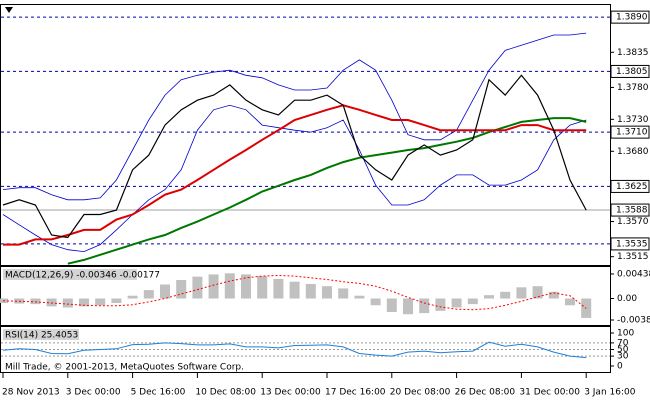 This screenshot has width=650, height=400. What do you see at coordinates (549, 393) in the screenshot?
I see `x-tick-label: 31 Dec 00:00` at bounding box center [549, 393].